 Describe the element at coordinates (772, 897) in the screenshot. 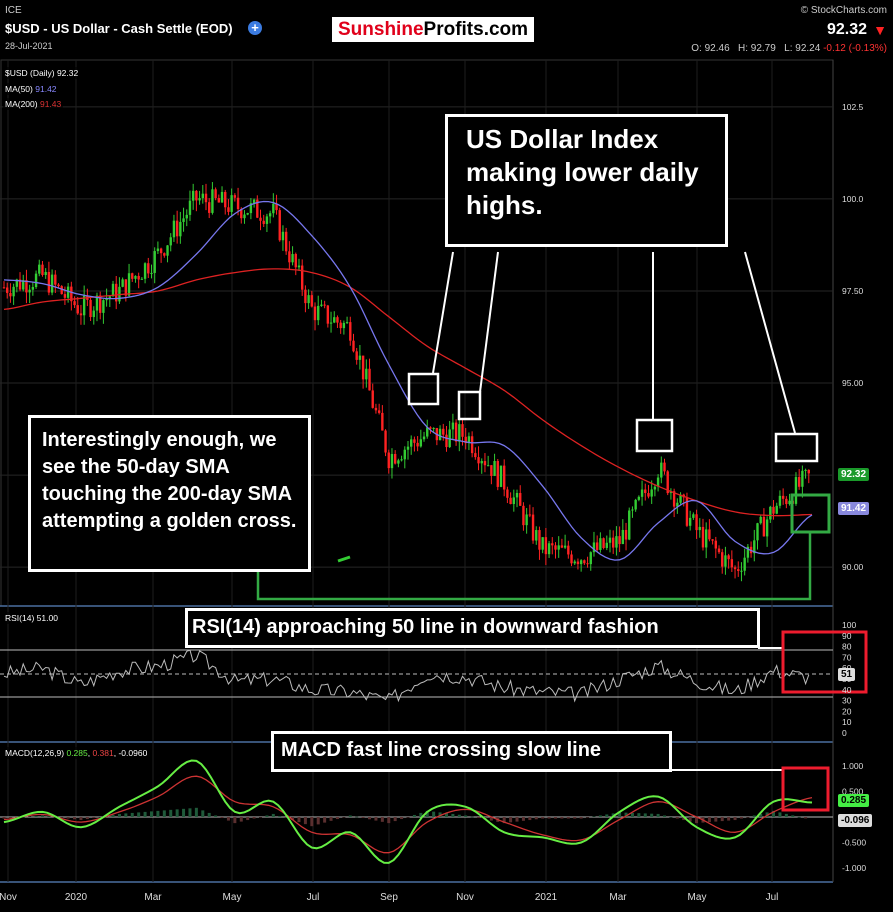

I see `x-tick-label: Jul` at that location.